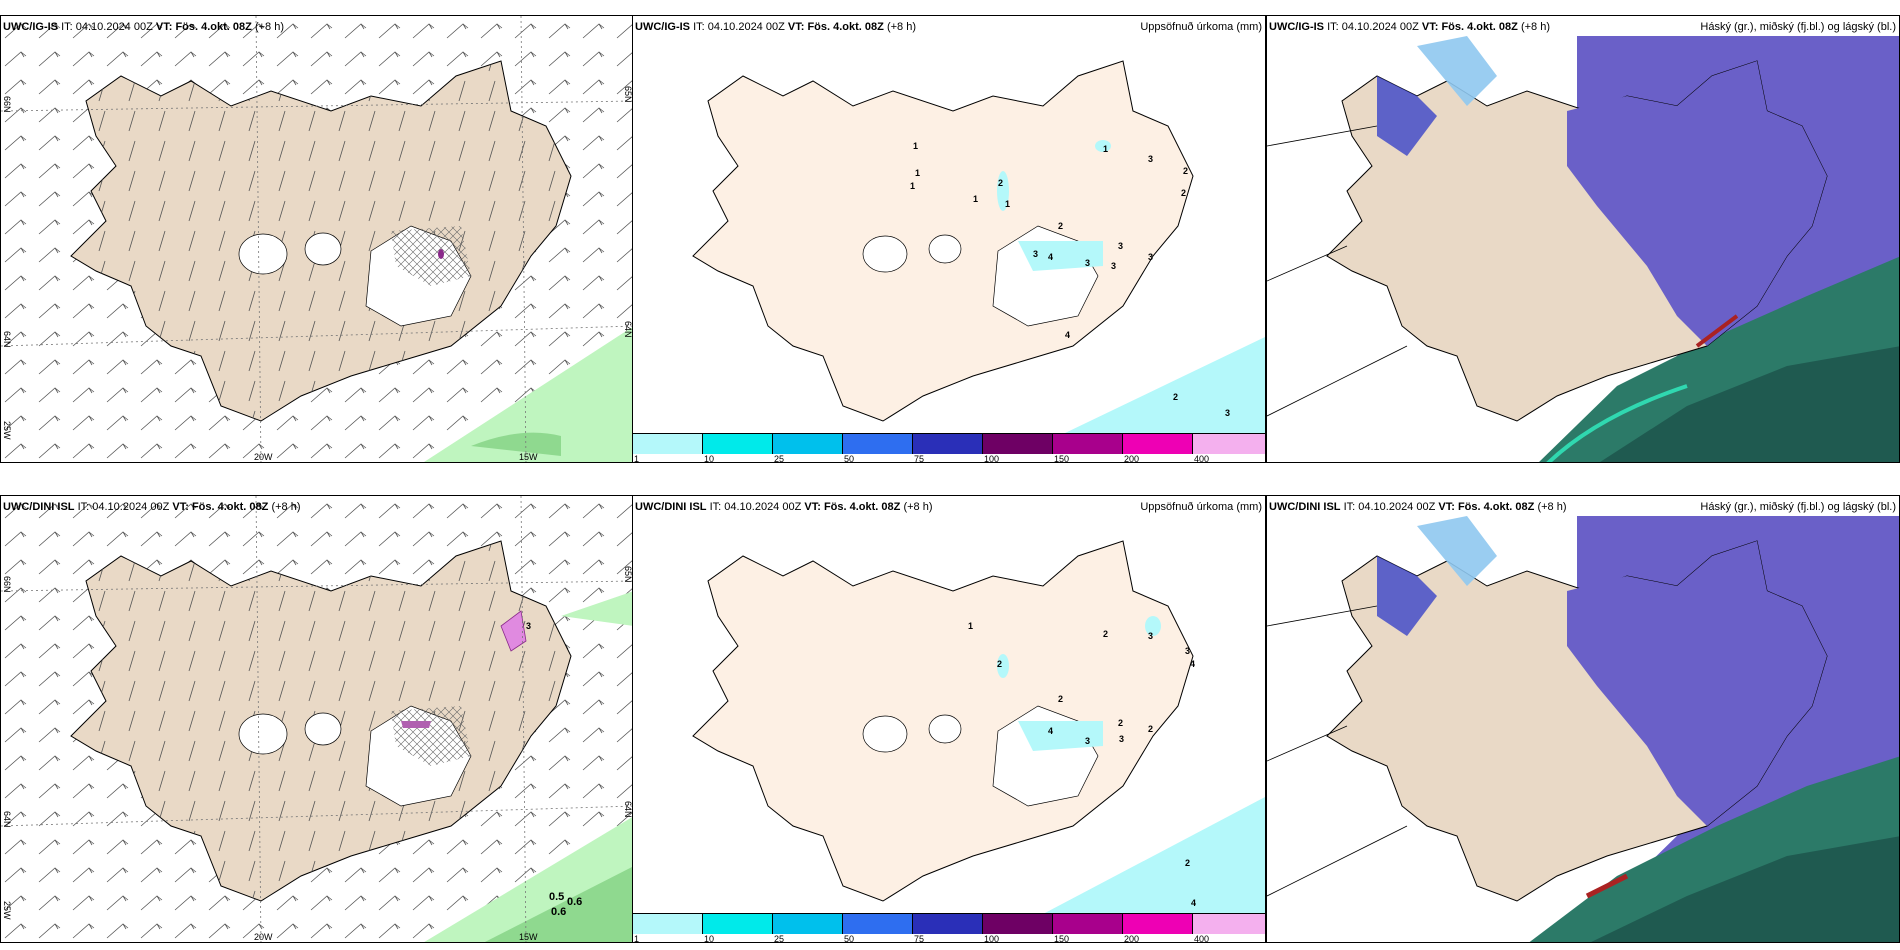  What do you see at coordinates (557, 897) in the screenshot?
I see `precip-value: 0.5` at bounding box center [557, 897].